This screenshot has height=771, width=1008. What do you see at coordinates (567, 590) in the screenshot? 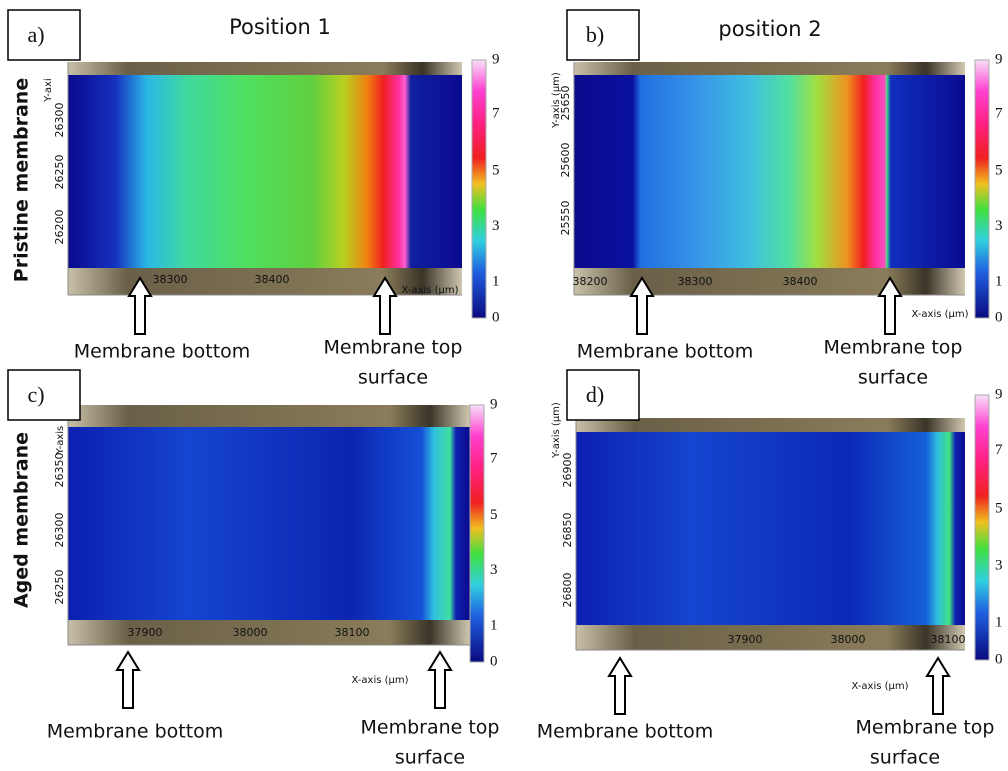
I see `y-tick-label: 26800` at bounding box center [567, 590].